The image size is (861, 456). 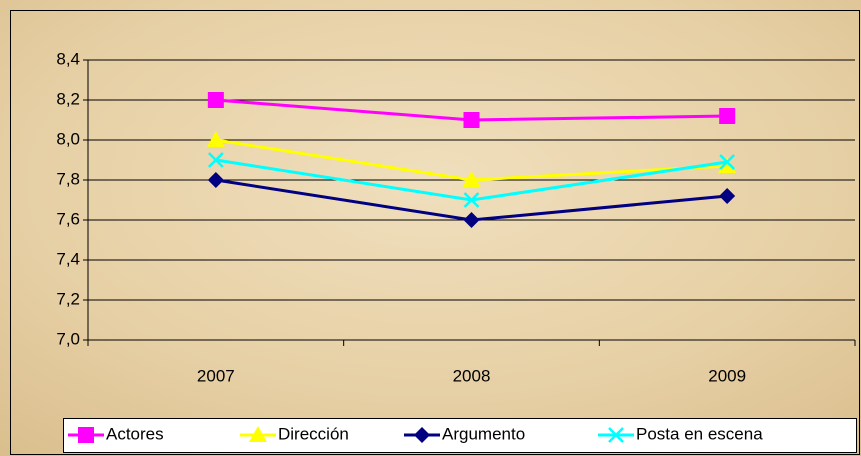 What do you see at coordinates (727, 375) in the screenshot?
I see `x-tick-label: 2009` at bounding box center [727, 375].